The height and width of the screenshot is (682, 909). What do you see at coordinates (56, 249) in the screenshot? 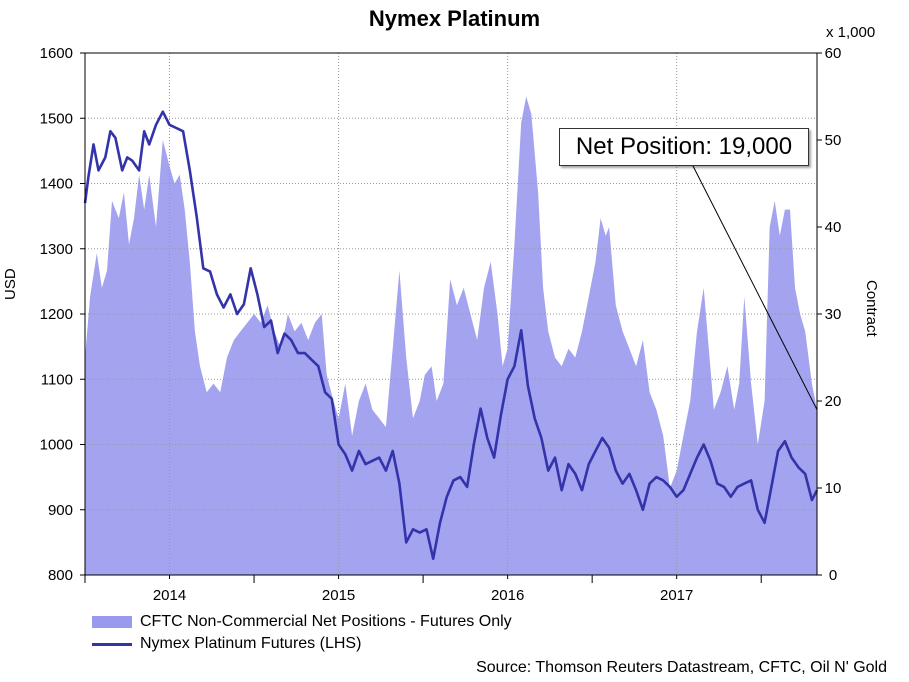
I see `left-tick-label: 1300` at bounding box center [56, 249].